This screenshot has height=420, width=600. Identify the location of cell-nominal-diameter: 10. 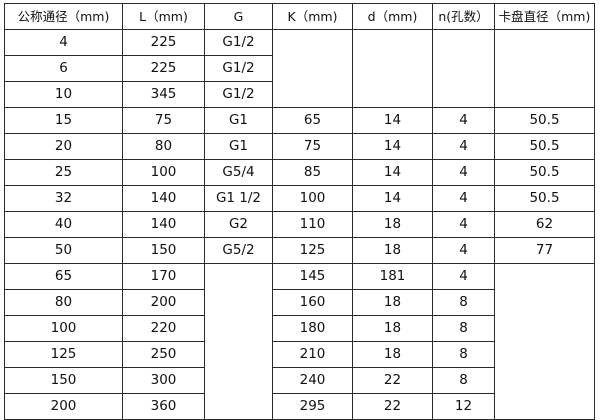
(63, 94).